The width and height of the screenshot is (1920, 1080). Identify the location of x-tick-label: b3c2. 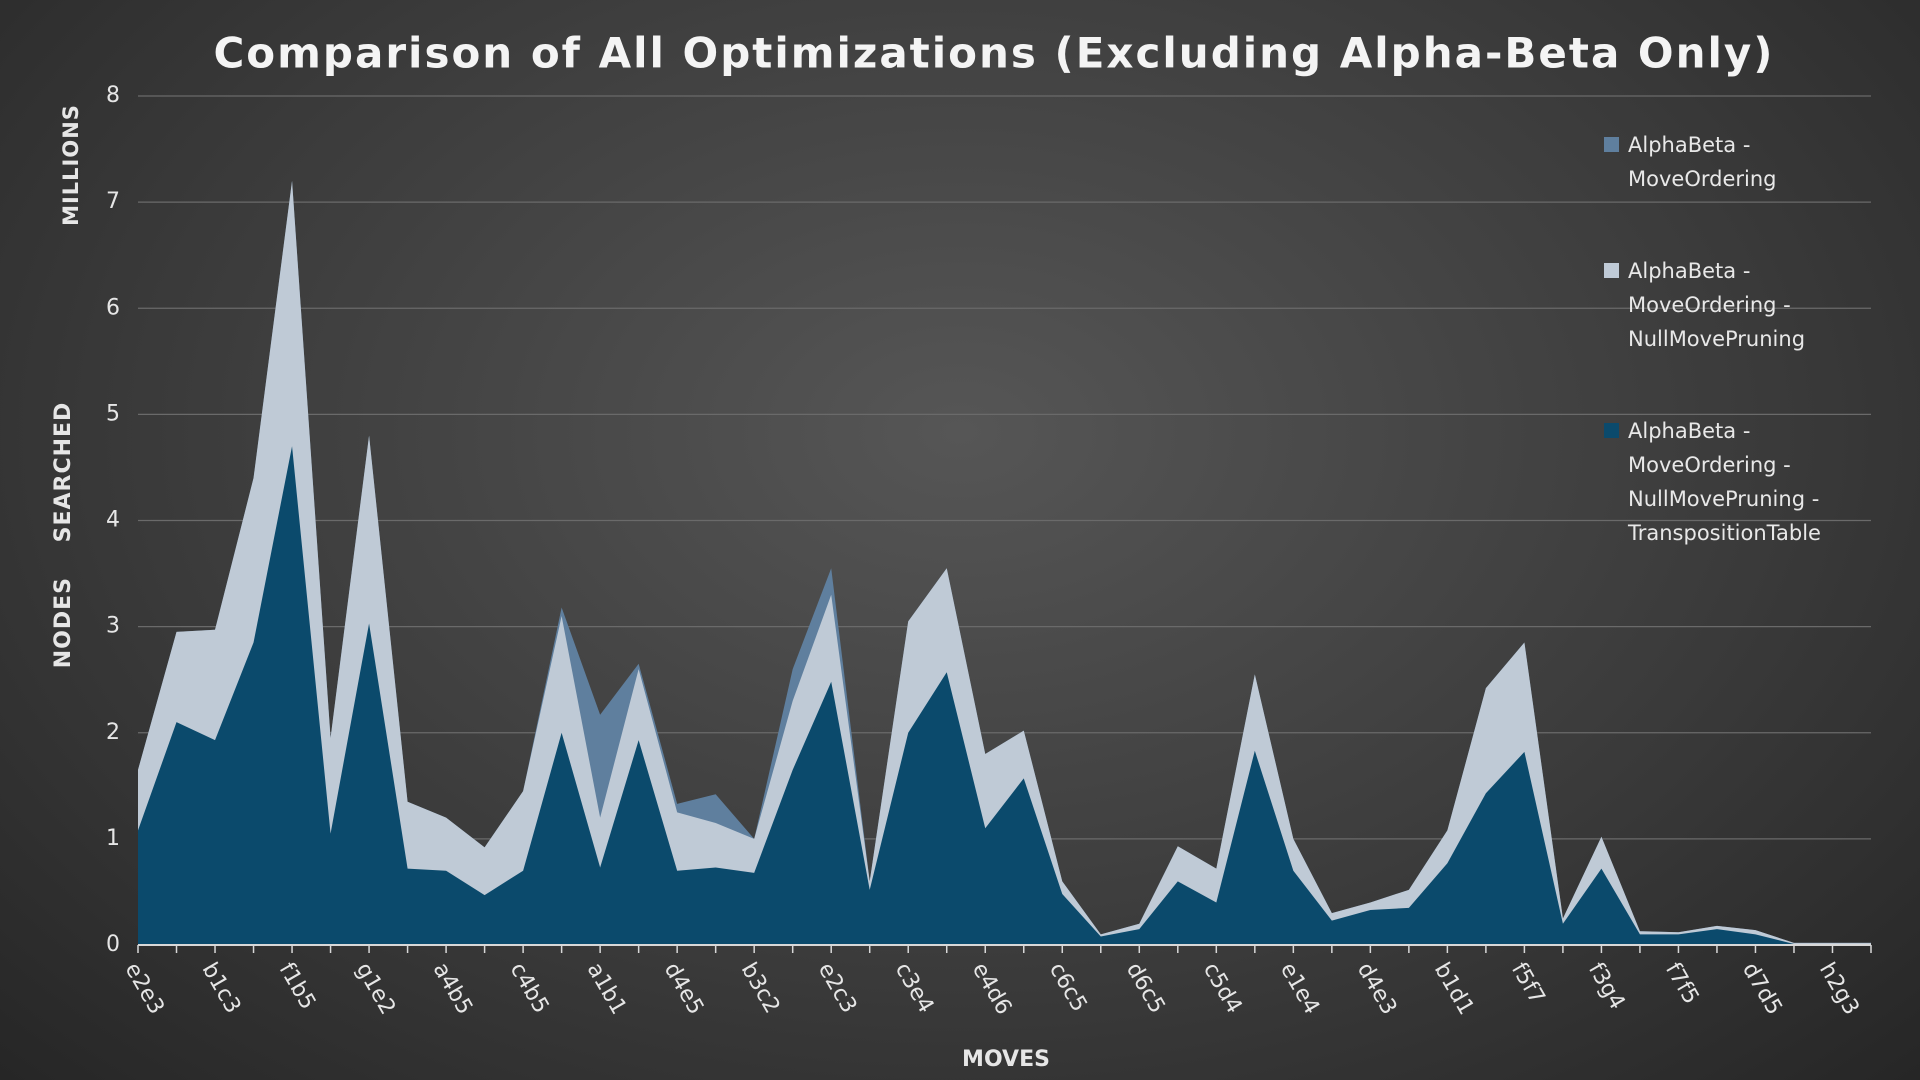
(760, 988).